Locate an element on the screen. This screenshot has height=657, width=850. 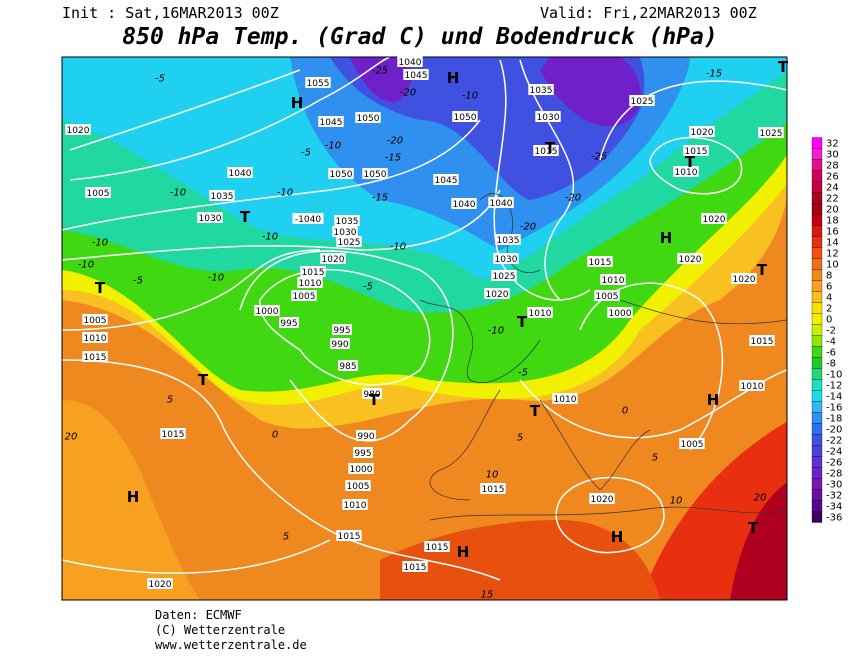
isobar-label: 995 is located at coordinates (341, 331).